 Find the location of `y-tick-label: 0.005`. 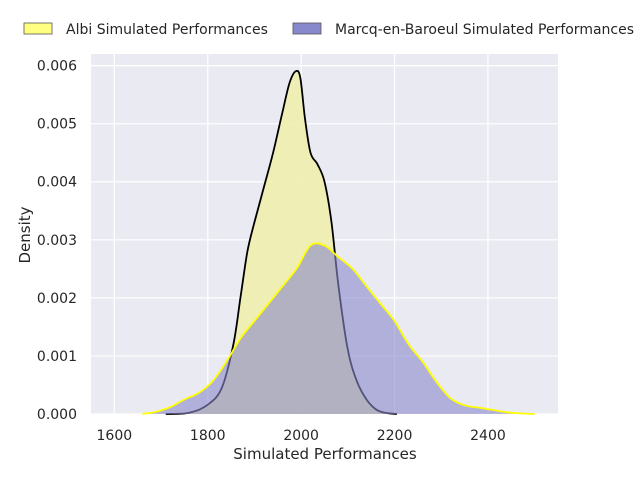

y-tick-label: 0.005 is located at coordinates (57, 125).